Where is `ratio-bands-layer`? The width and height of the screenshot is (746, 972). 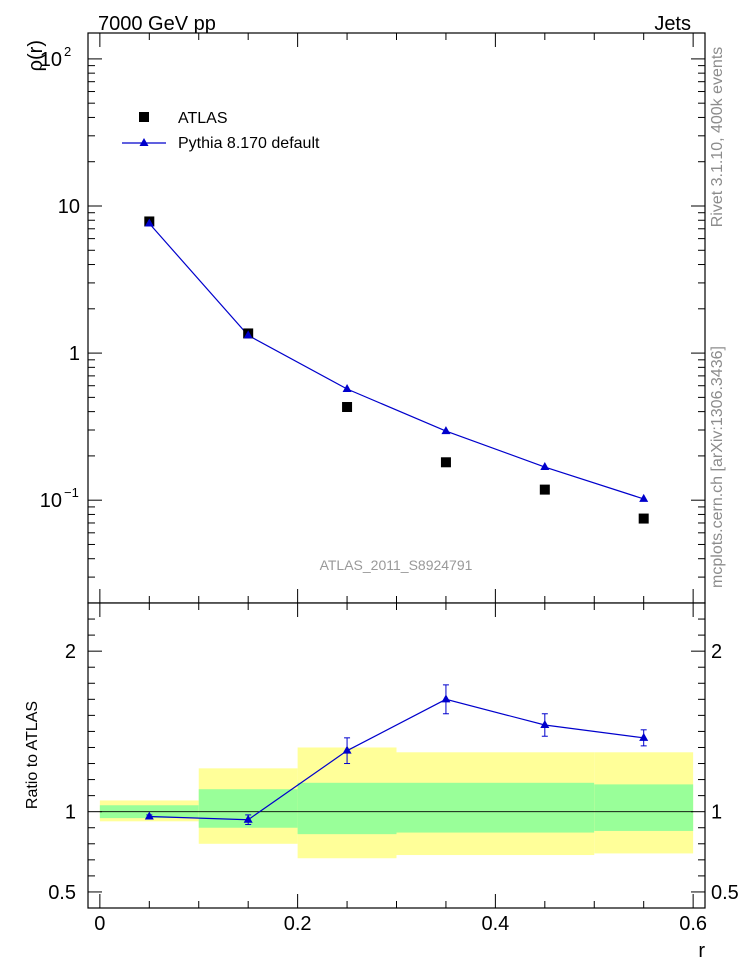 ratio-bands-layer is located at coordinates (396, 803).